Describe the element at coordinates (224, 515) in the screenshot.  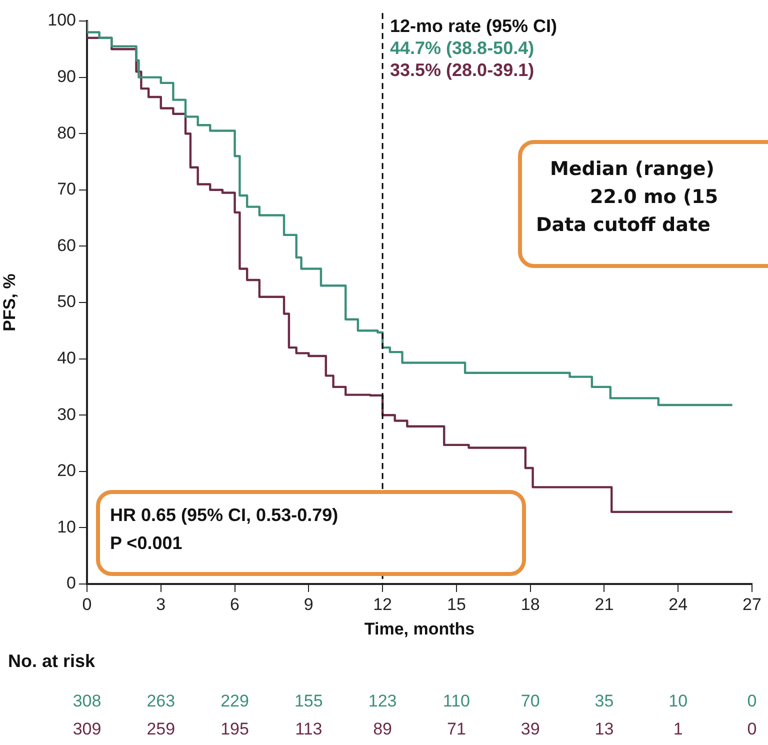
I see `annotation: HR 0.65 (95% CI, 0.53-0.79)` at that location.